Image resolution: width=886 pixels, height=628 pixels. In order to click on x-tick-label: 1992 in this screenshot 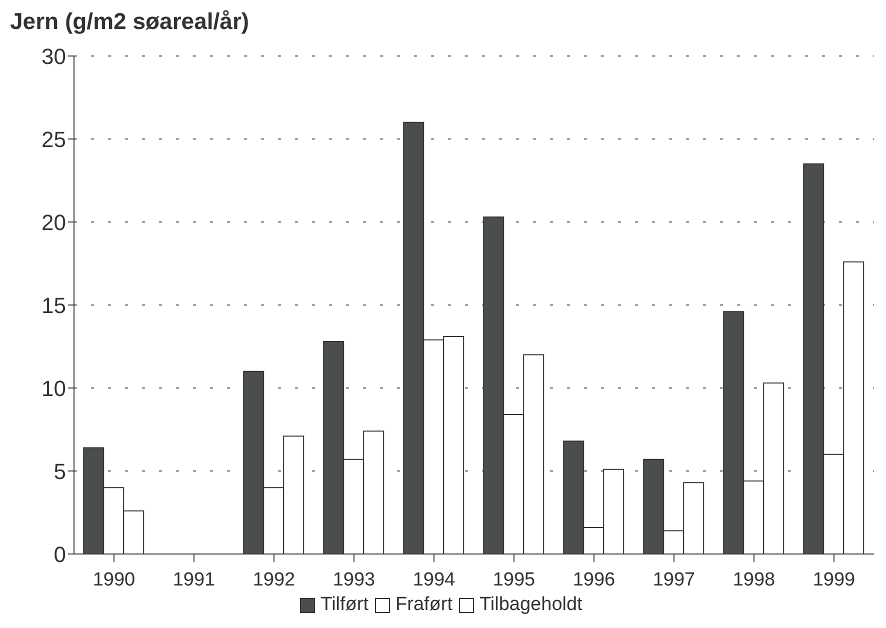, I will do `click(274, 579)`.